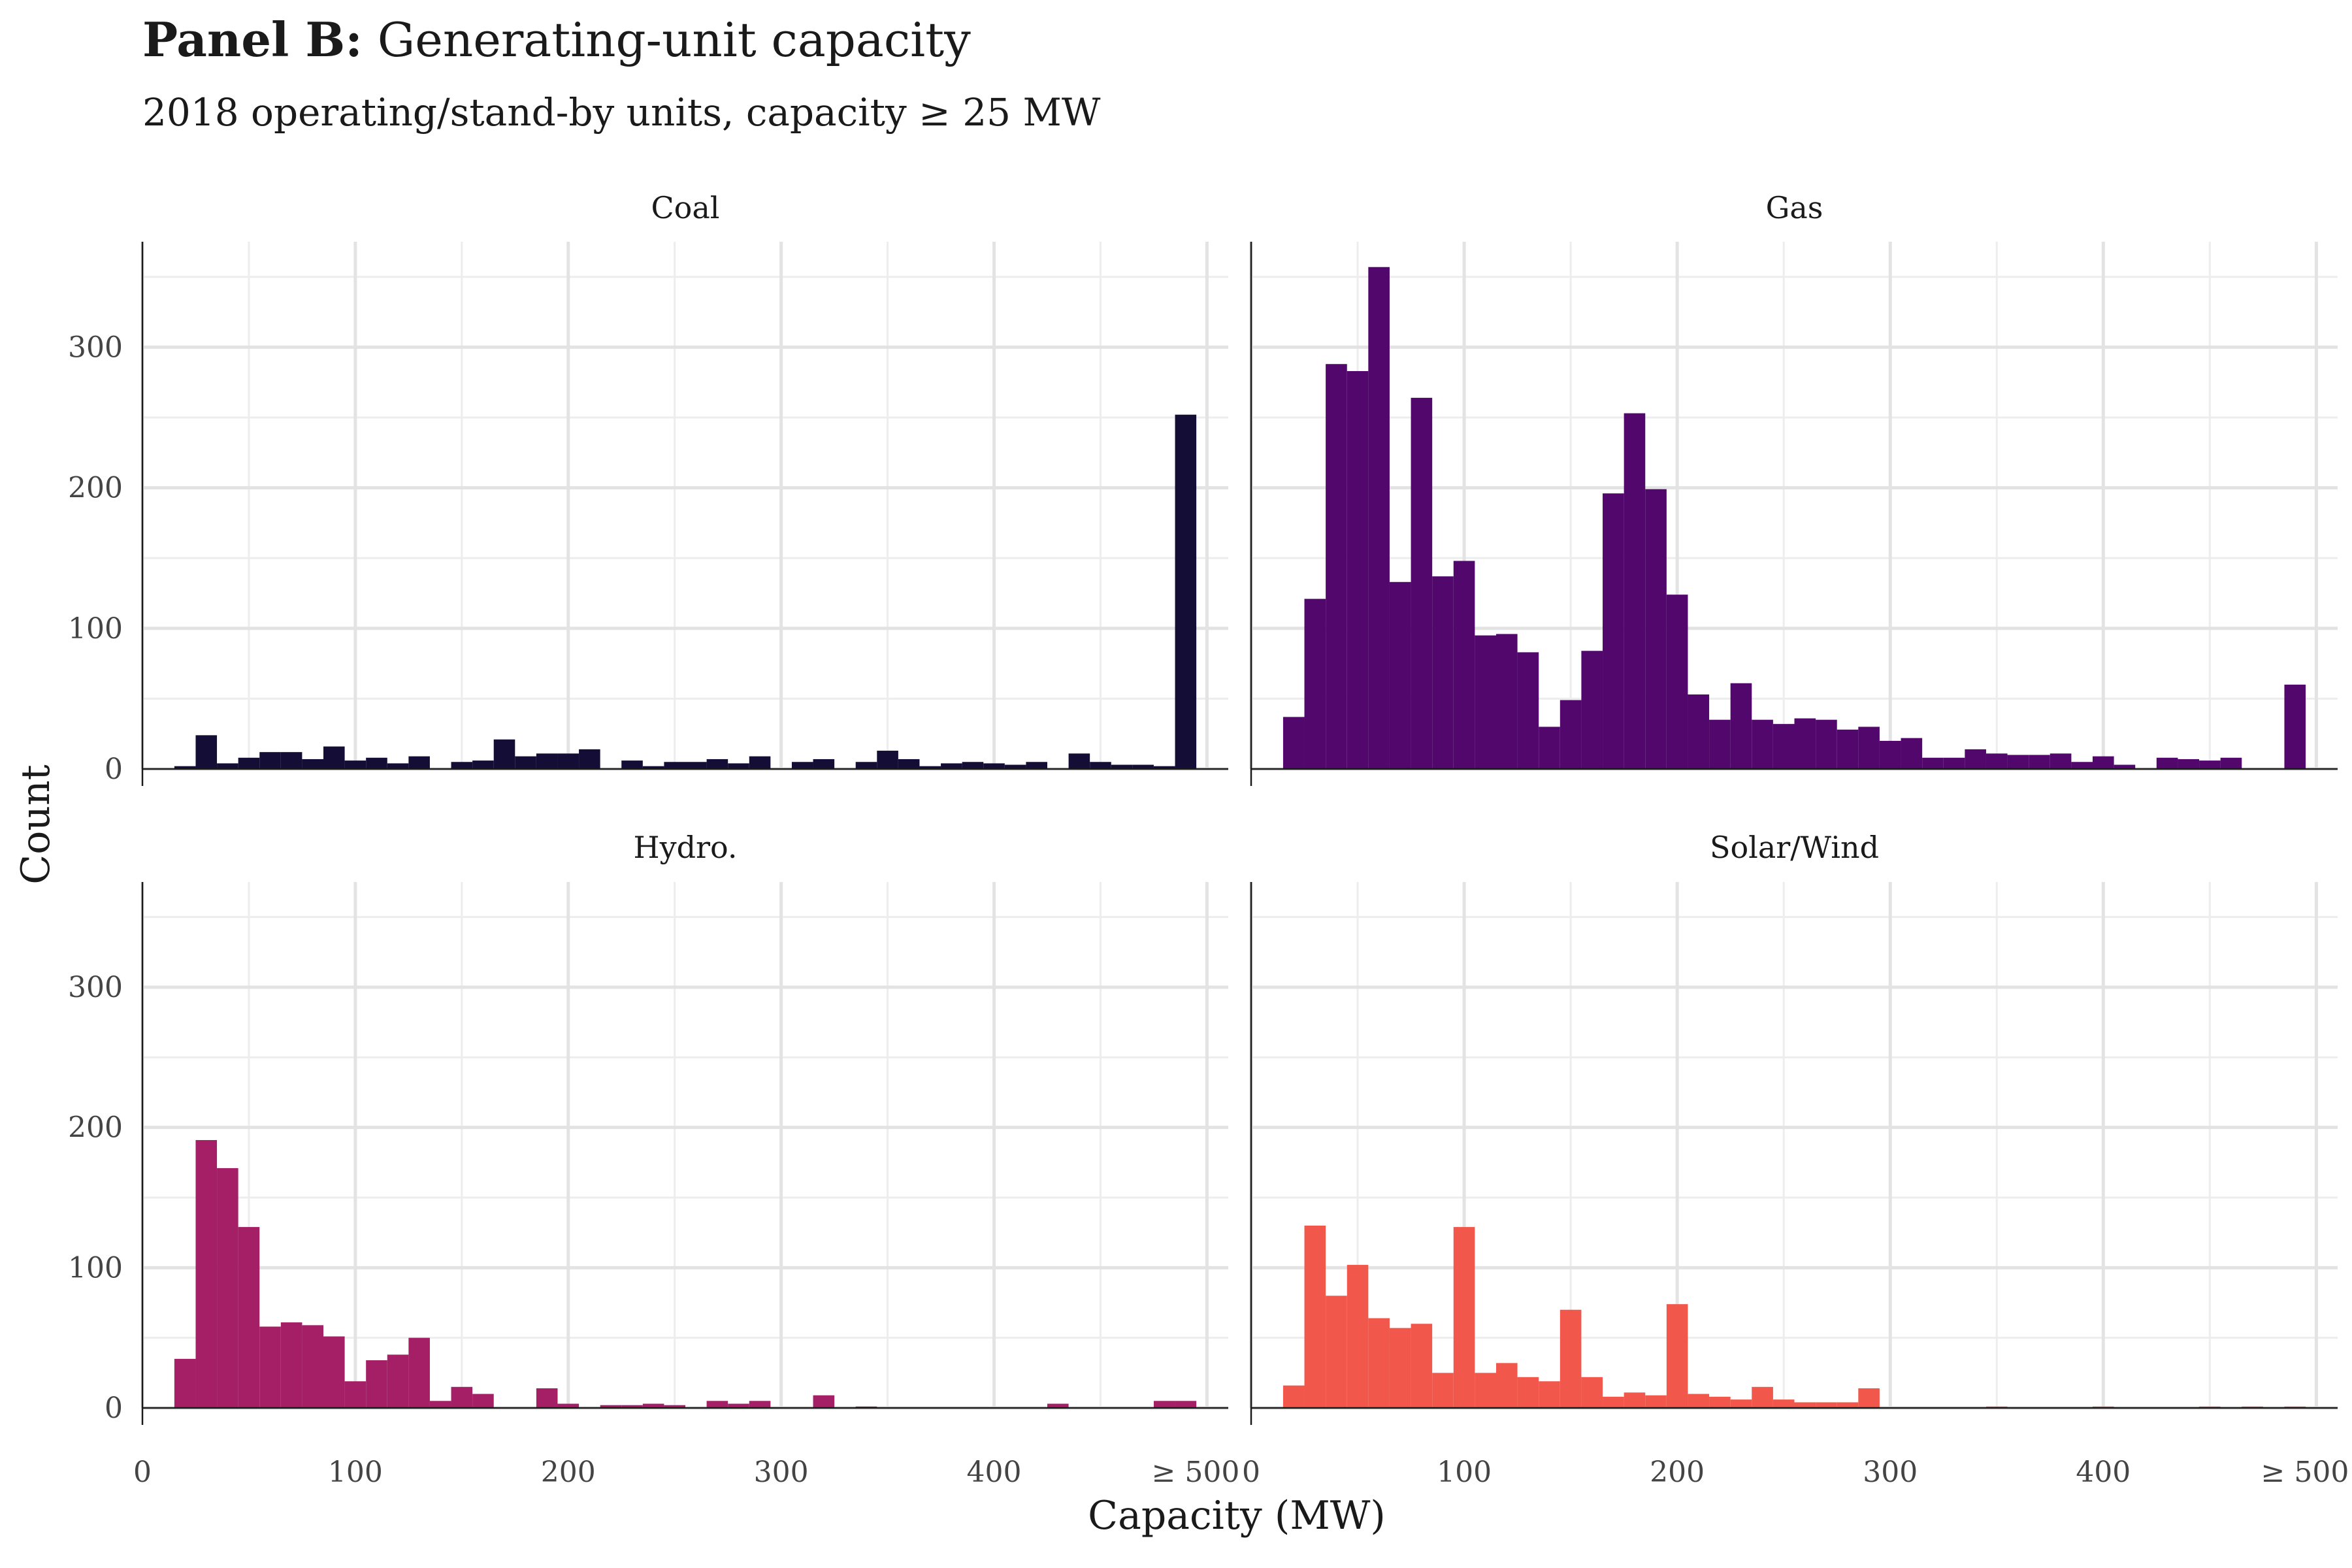 The height and width of the screenshot is (1568, 2352). Describe the element at coordinates (1196, 1472) in the screenshot. I see `x-tick-label: ≥ 500` at that location.